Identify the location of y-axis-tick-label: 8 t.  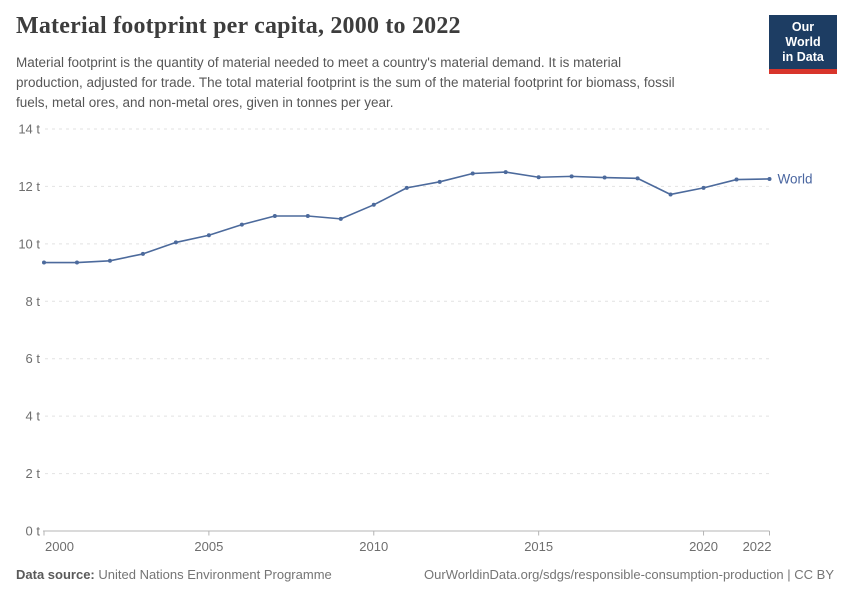
(33, 301).